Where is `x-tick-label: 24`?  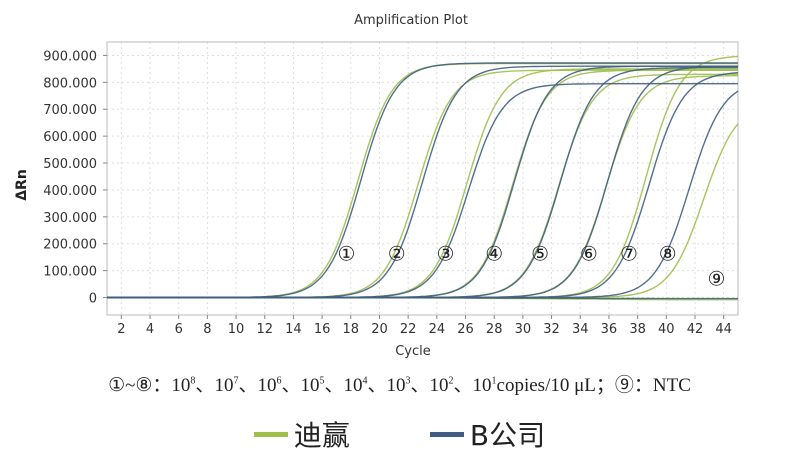 x-tick-label: 24 is located at coordinates (437, 329).